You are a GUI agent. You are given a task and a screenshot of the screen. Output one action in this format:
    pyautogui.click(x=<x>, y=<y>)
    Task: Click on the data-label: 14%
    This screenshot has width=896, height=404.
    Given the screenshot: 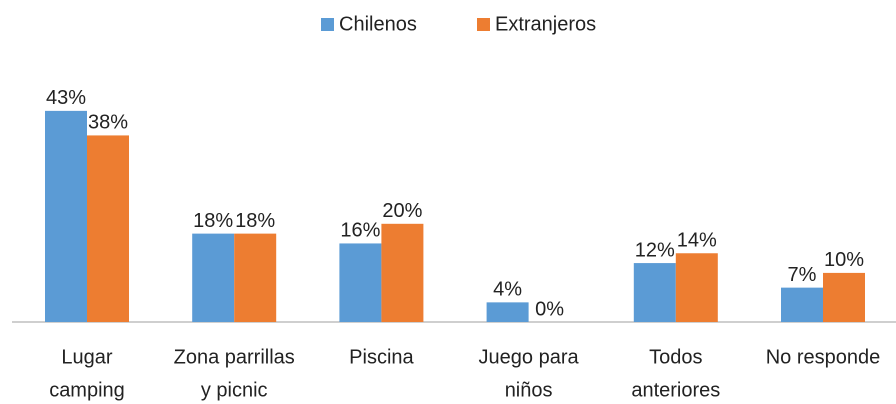 What is the action you would take?
    pyautogui.click(x=697, y=241)
    